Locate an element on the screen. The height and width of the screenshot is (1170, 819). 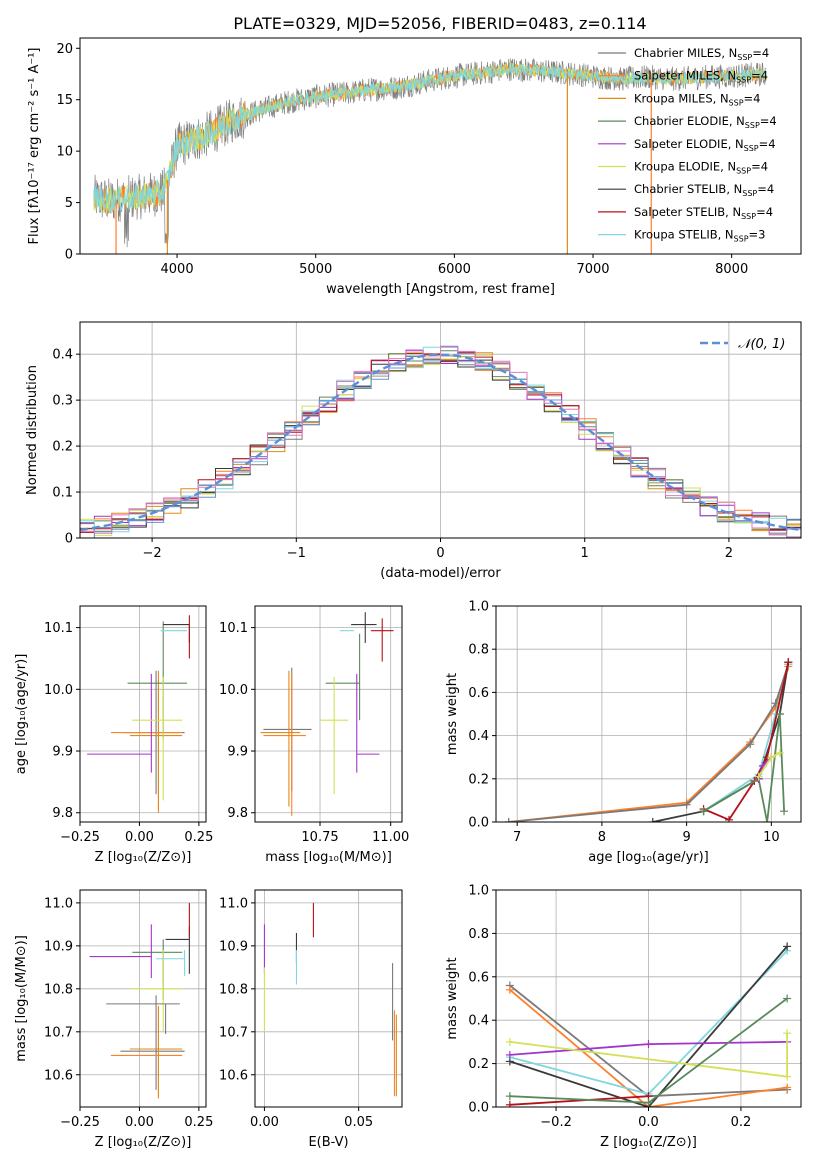
x-tick-label: 10 is located at coordinates (771, 837).